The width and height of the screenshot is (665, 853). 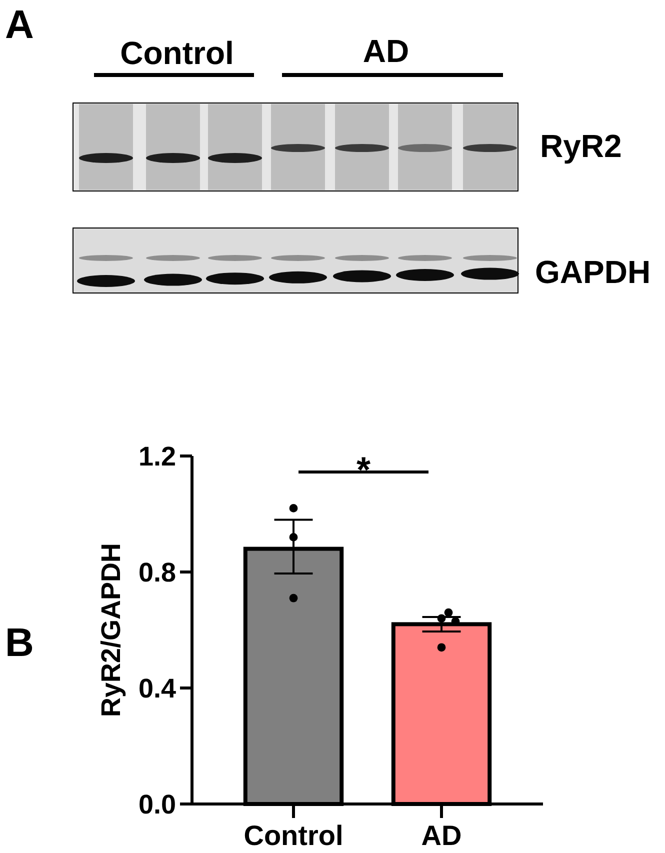 What do you see at coordinates (593, 272) in the screenshot?
I see `text: GAPDH` at bounding box center [593, 272].